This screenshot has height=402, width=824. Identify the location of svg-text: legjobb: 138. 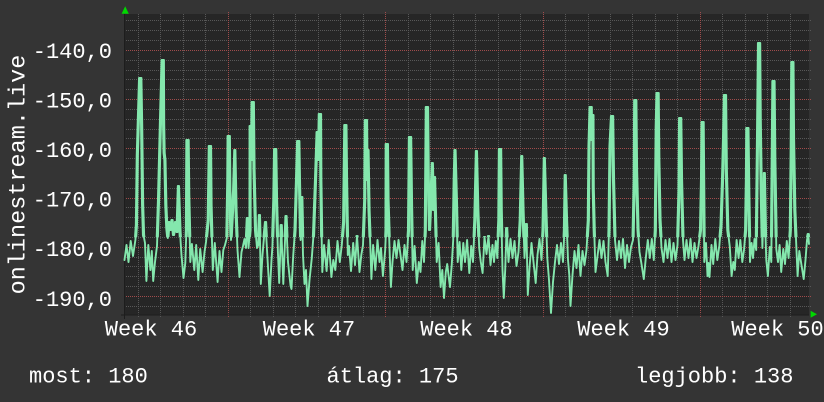
(714, 377).